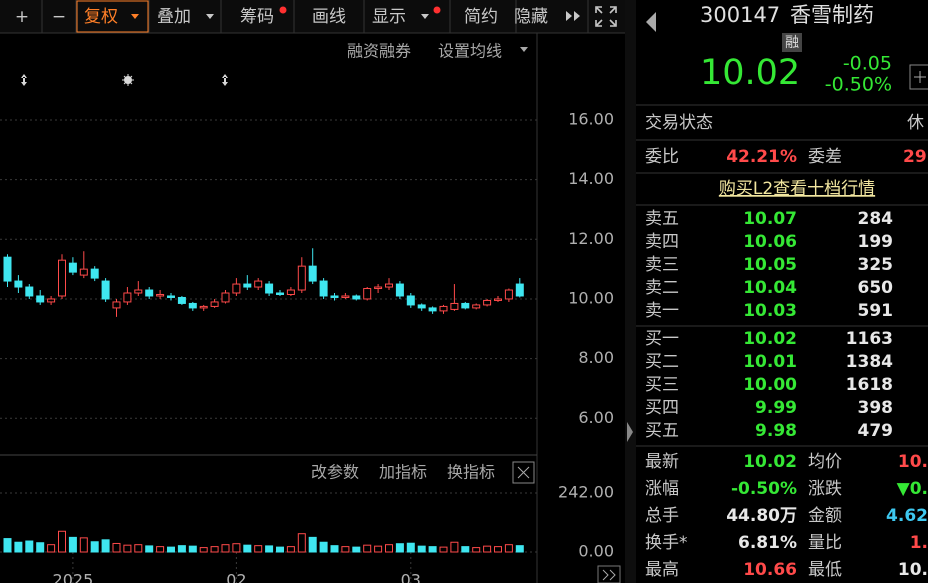 The image size is (928, 583). Describe the element at coordinates (236, 577) in the screenshot. I see `x-tick-label: 02` at that location.